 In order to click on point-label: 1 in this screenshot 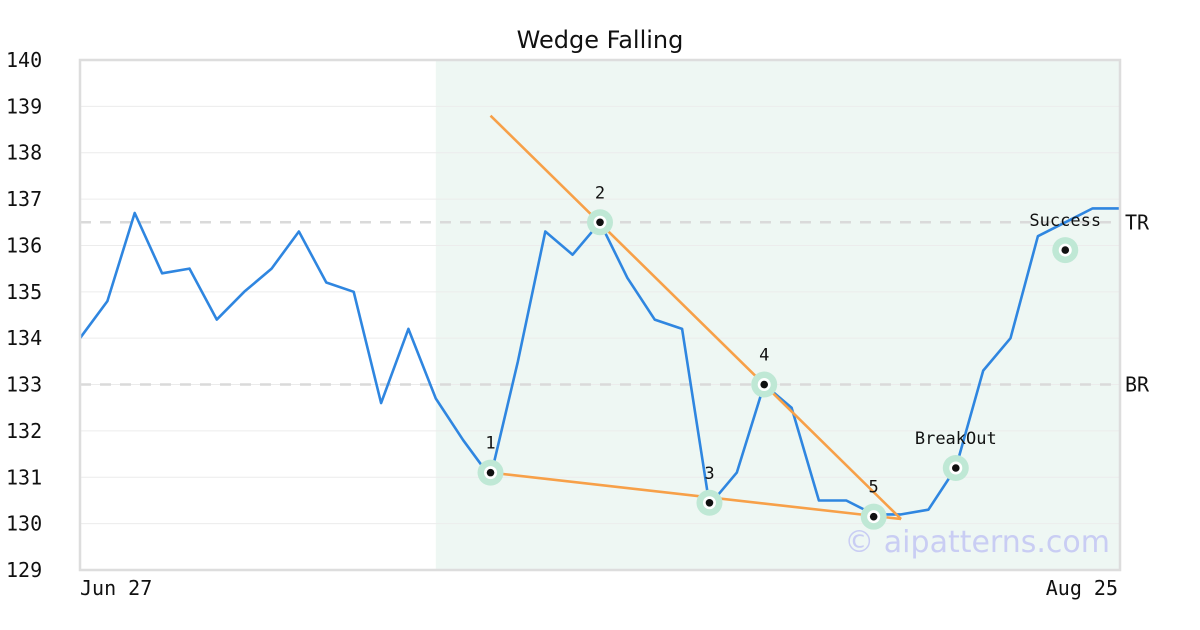, I will do `click(490, 444)`.